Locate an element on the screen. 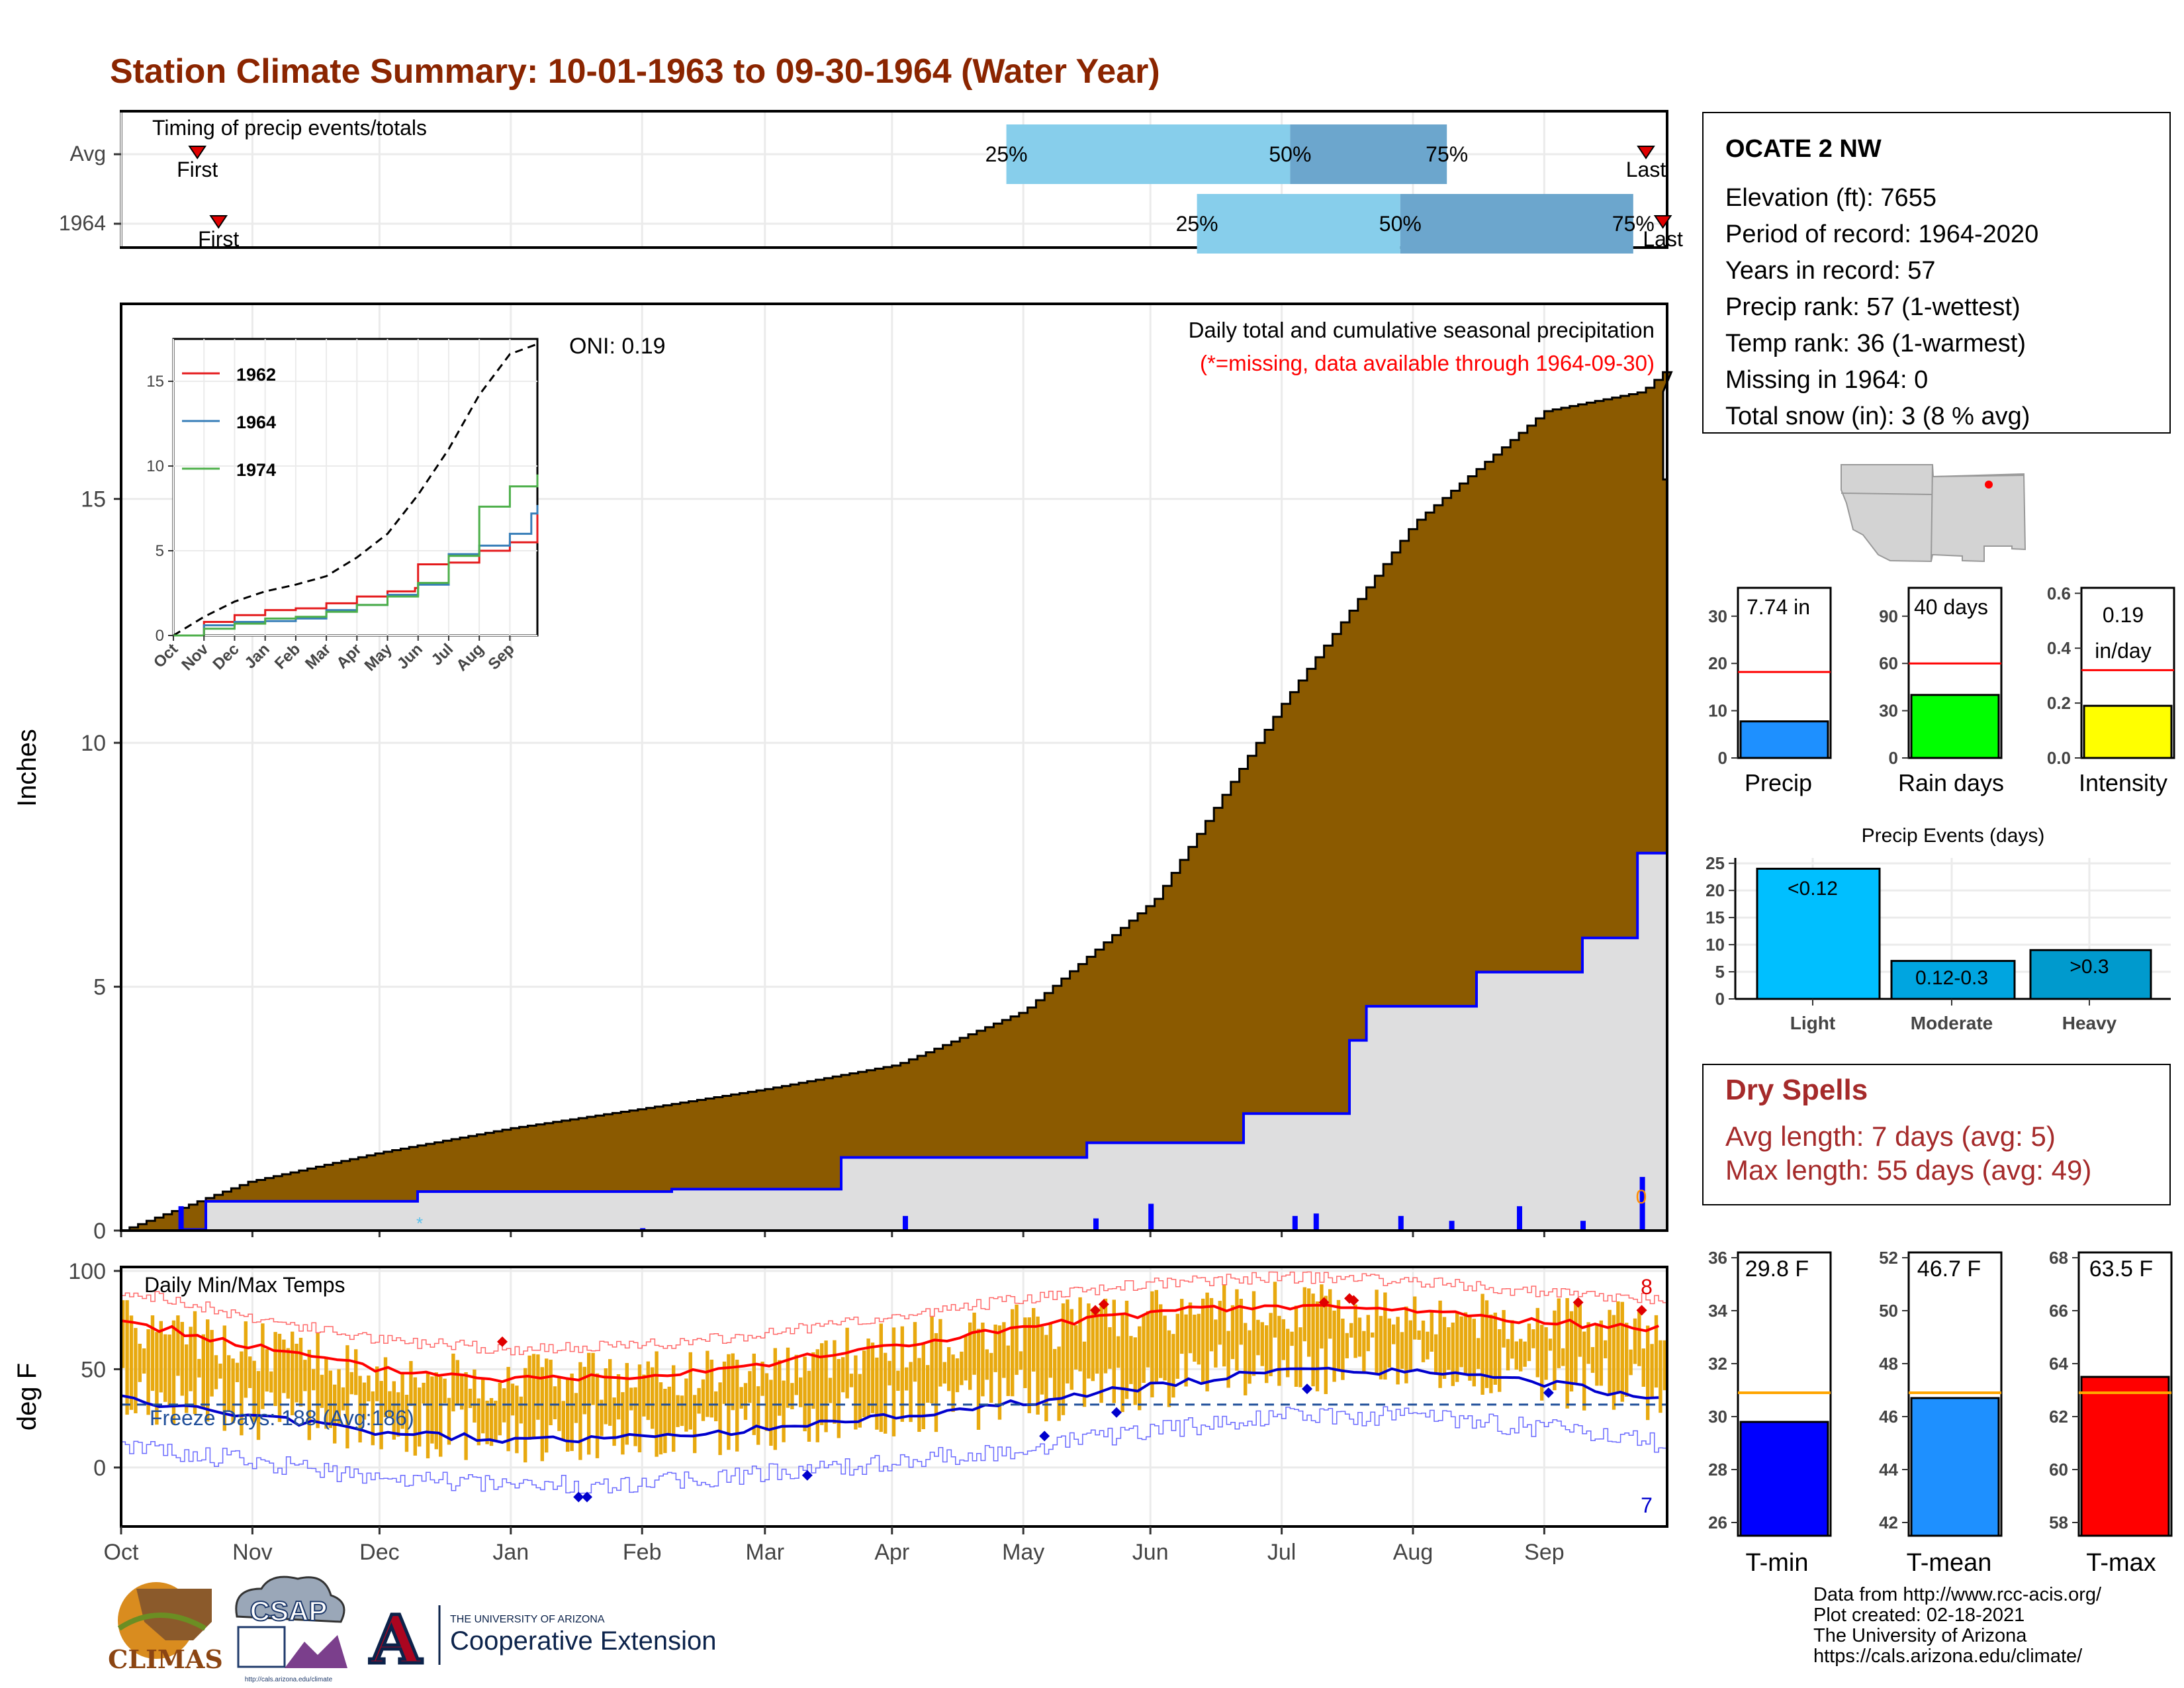 This screenshot has width=2184, height=1688. tmin-label: T-min is located at coordinates (1777, 1563).